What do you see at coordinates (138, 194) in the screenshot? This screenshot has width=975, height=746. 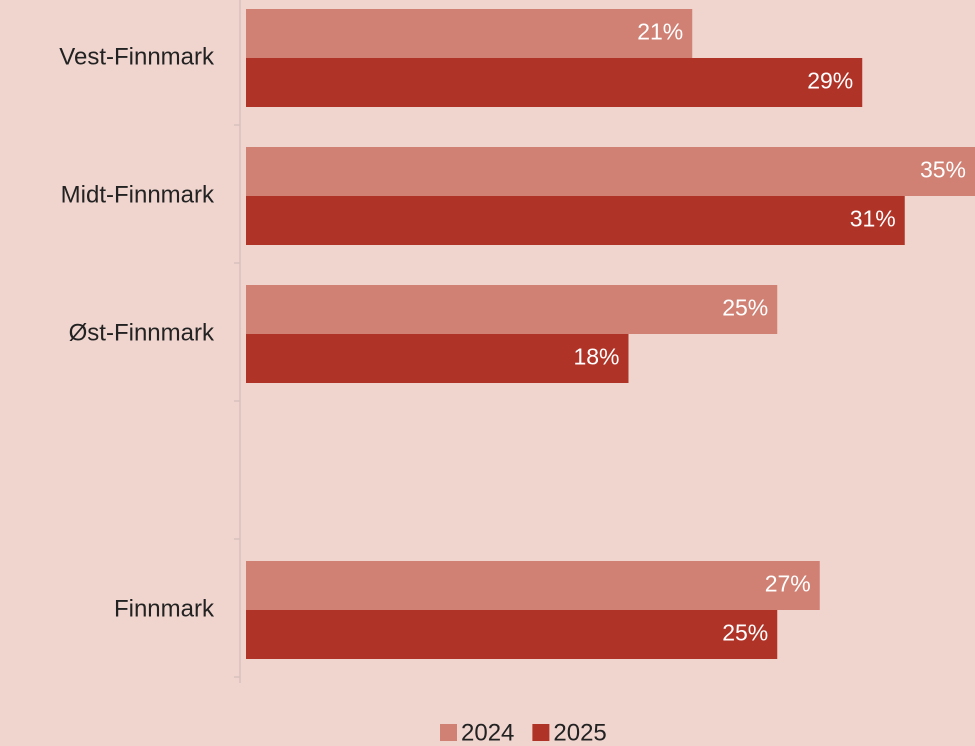 I see `category-label: Midt-Finnmark` at bounding box center [138, 194].